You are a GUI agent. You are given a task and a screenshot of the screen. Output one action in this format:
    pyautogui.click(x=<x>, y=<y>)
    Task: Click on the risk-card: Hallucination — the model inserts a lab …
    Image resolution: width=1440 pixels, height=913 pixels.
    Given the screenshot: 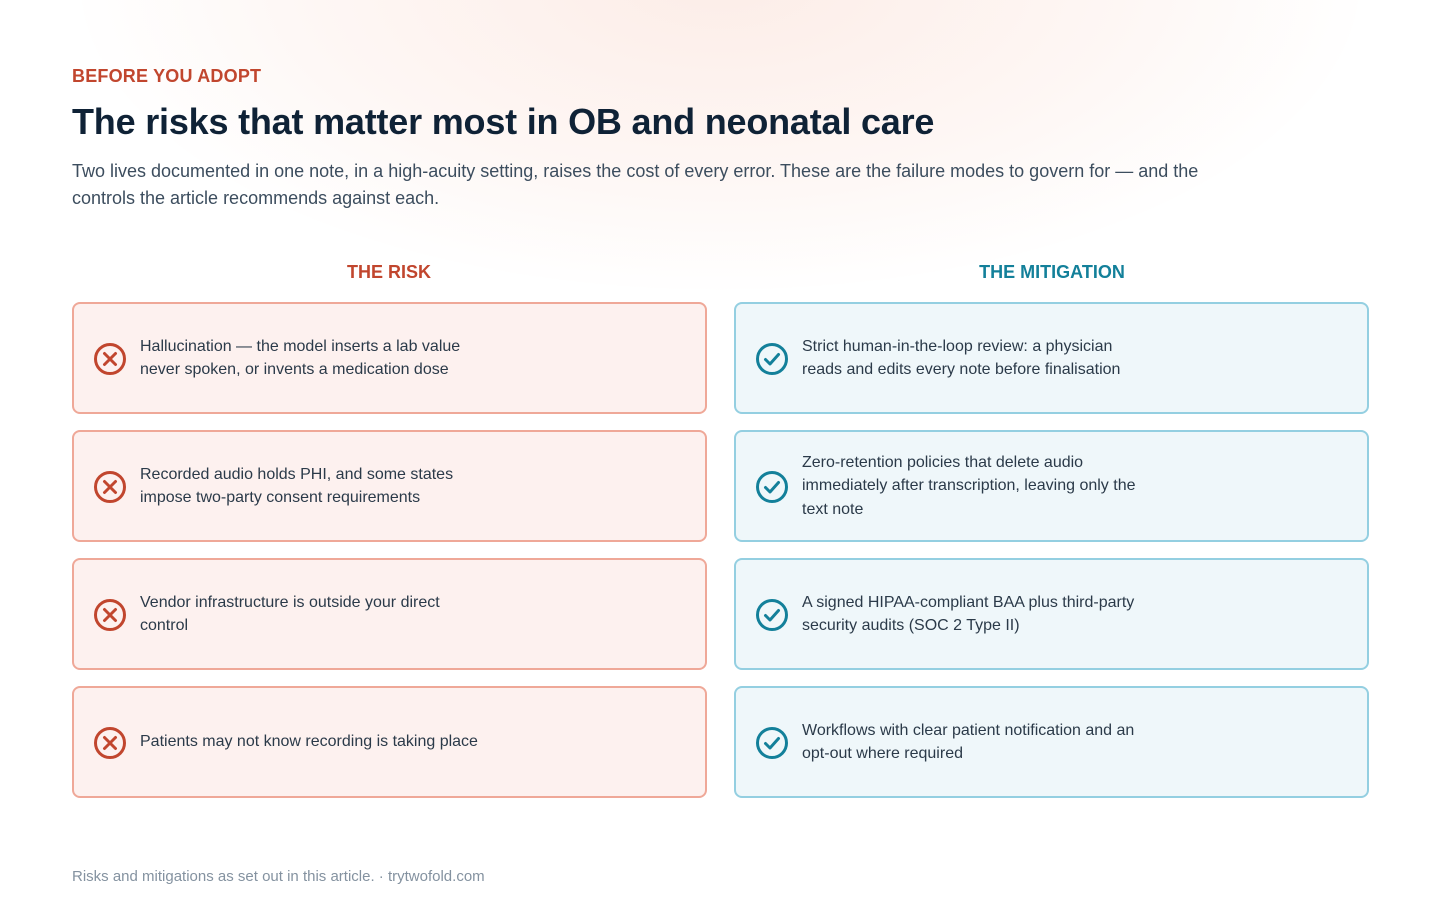 What is the action you would take?
    pyautogui.click(x=389, y=358)
    